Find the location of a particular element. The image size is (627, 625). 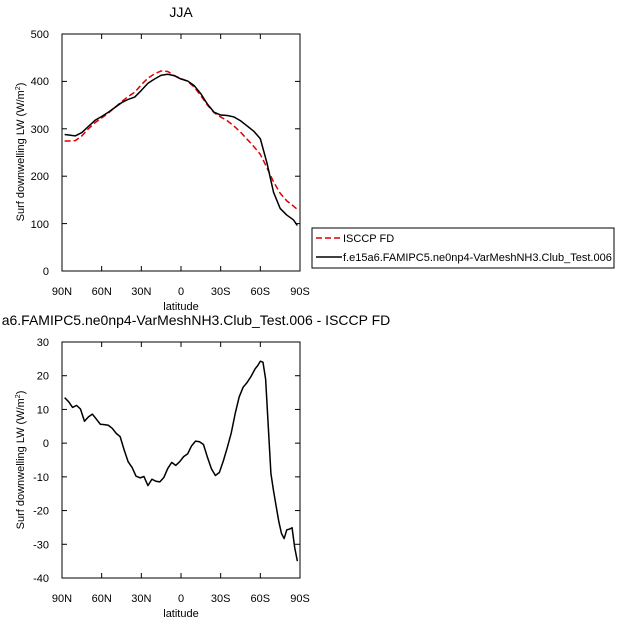

top-xtick-label-6: 90S is located at coordinates (300, 292).